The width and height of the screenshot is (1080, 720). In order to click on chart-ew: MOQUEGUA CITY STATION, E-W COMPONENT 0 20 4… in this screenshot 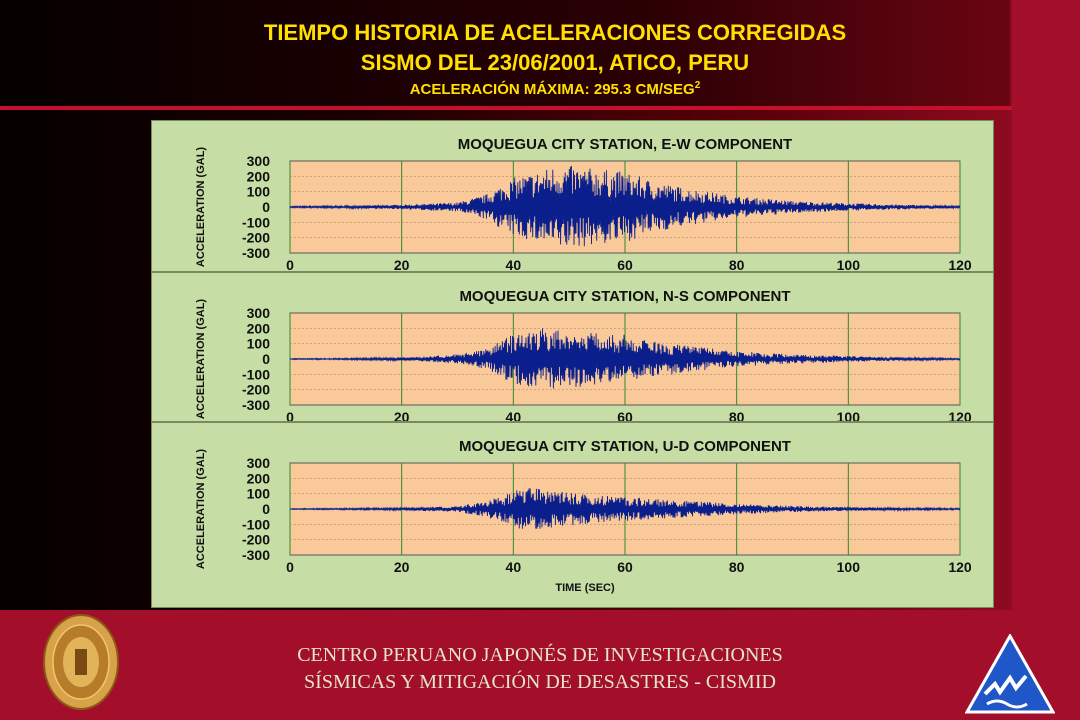, I will do `click(583, 203)`.